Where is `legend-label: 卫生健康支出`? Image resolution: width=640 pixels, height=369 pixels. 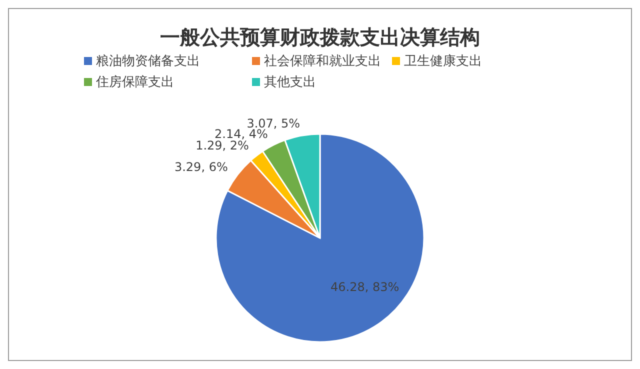 legend-label: 卫生健康支出 is located at coordinates (443, 61).